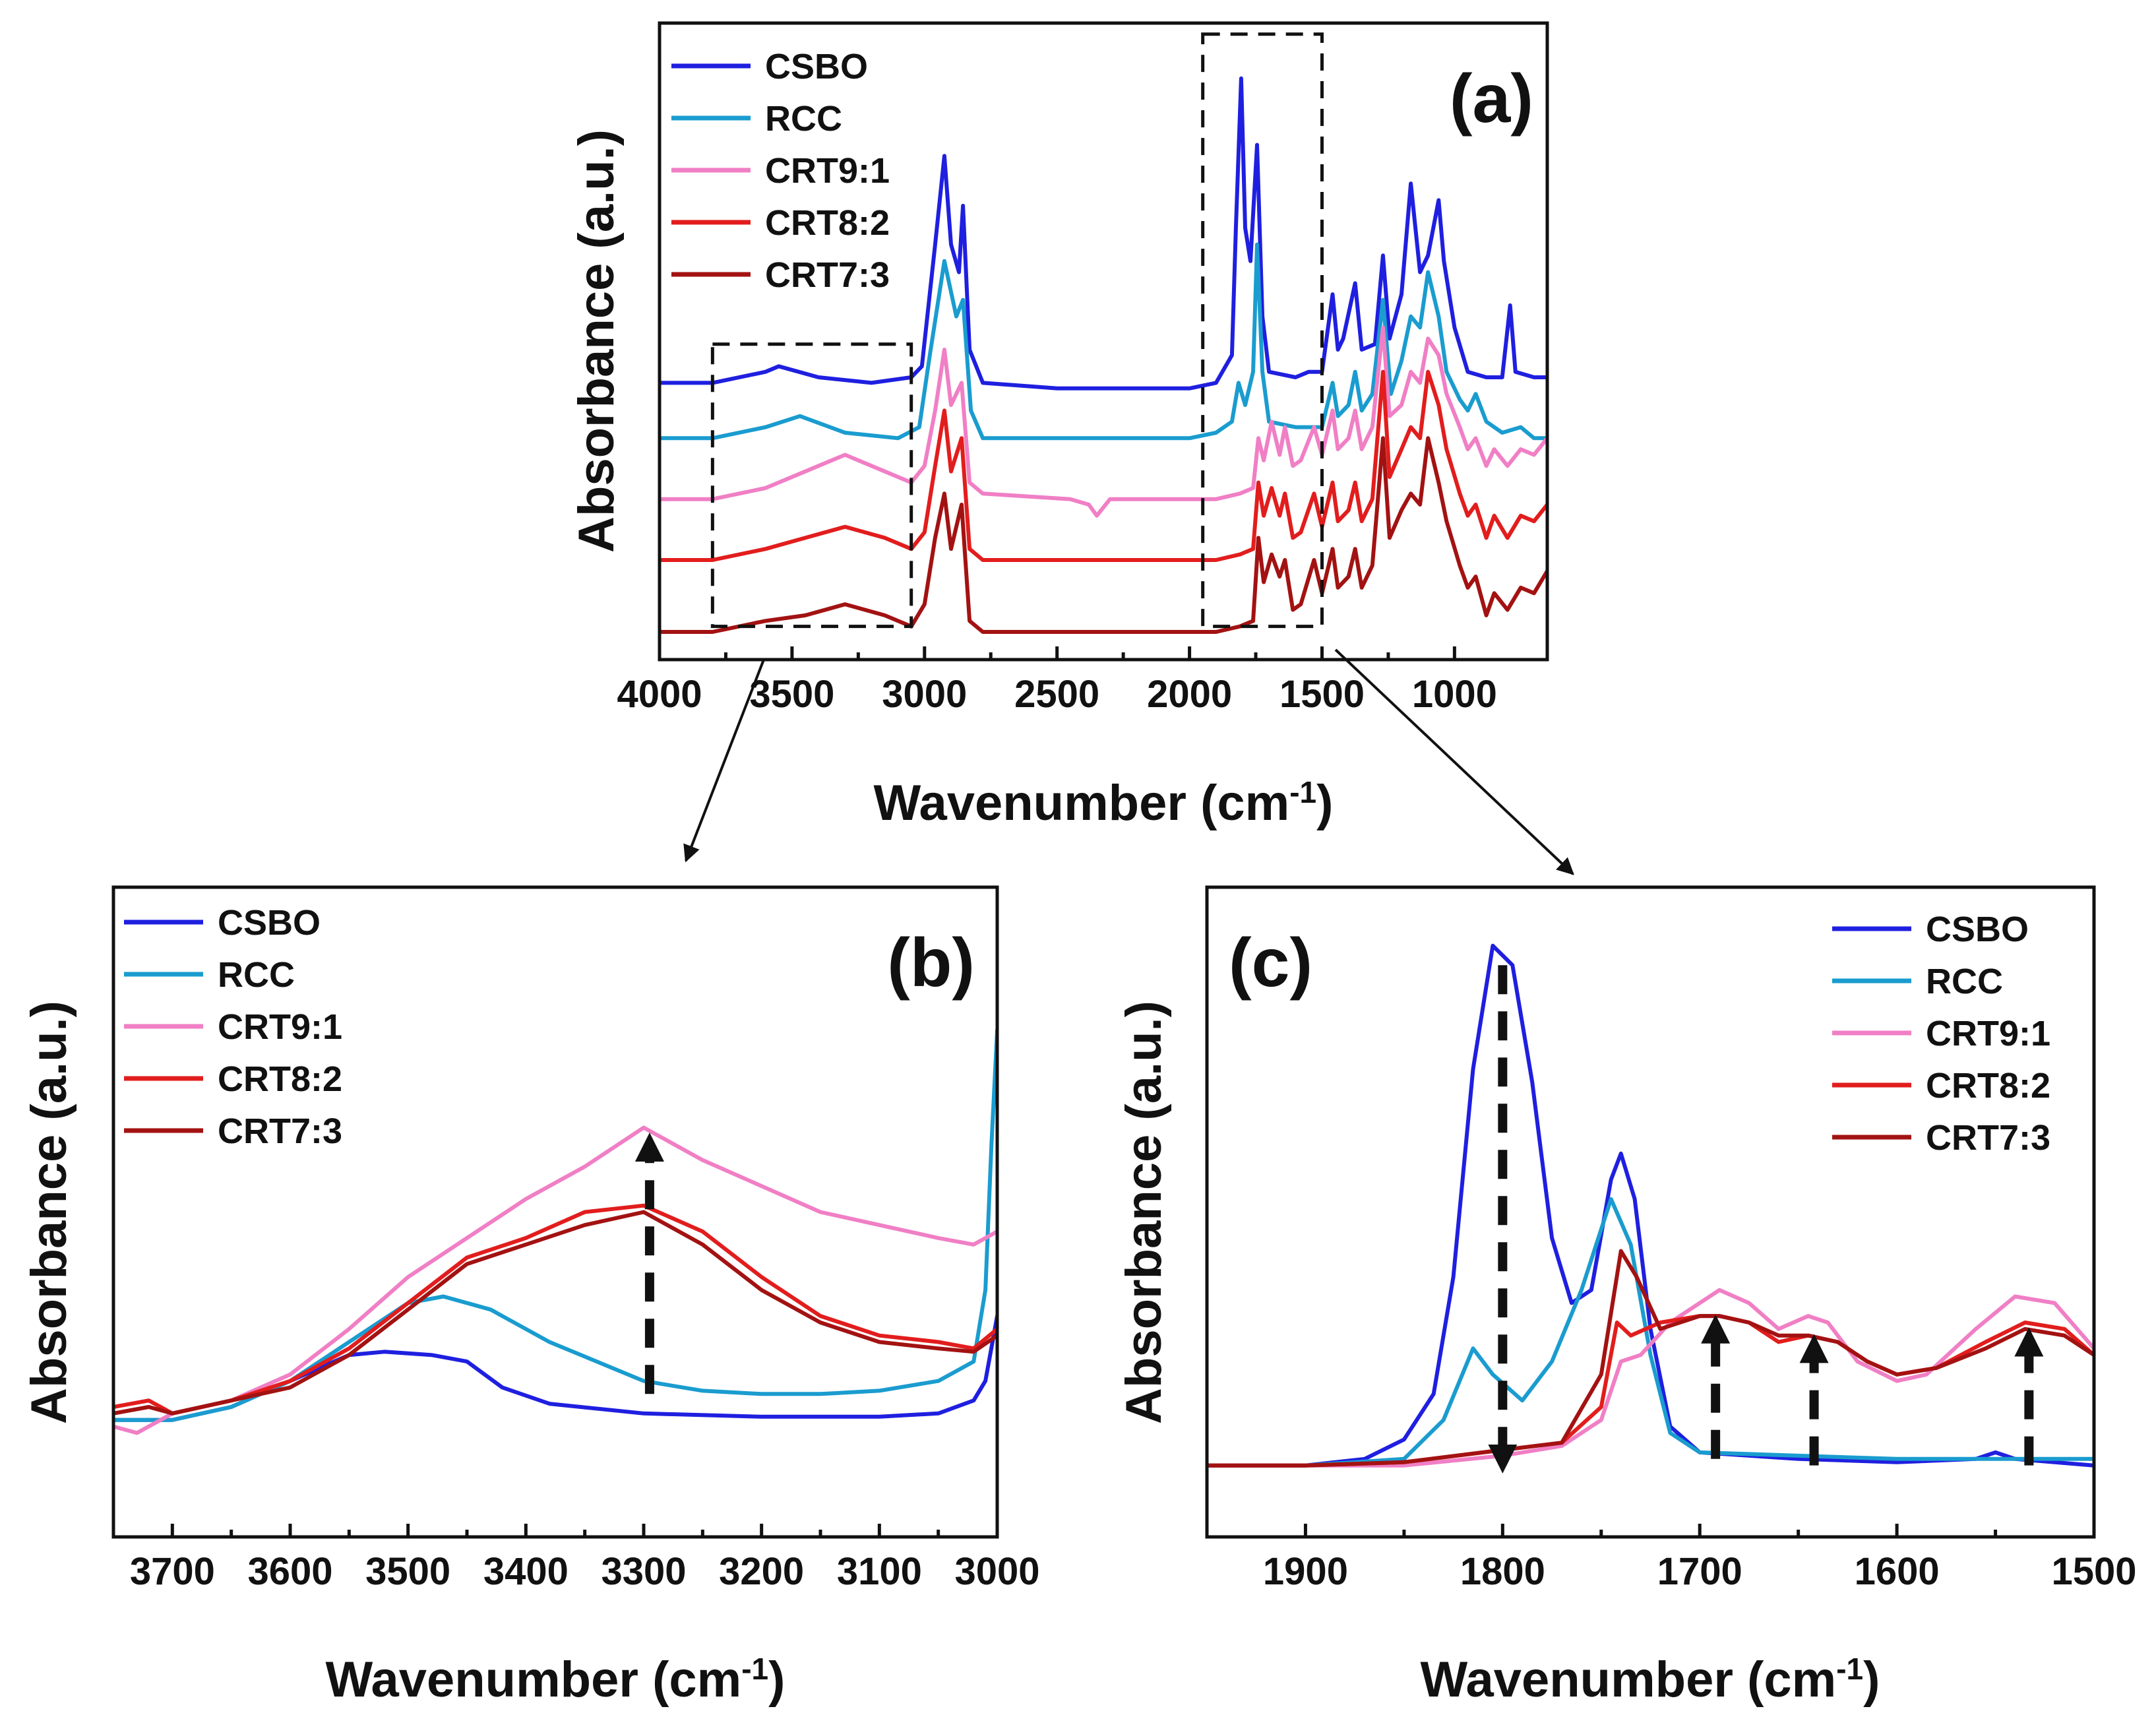 The width and height of the screenshot is (2156, 1715). I want to click on panel-a-label: (a), so click(1491, 99).